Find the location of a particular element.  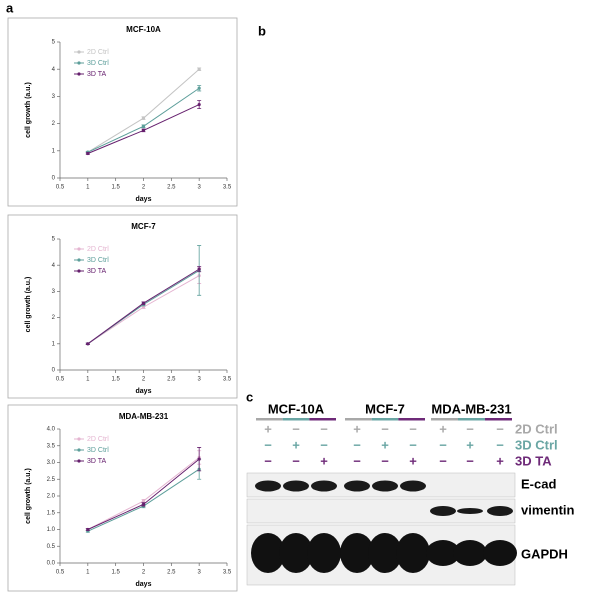

y-tick-label: 0.5 is located at coordinates (51, 547).